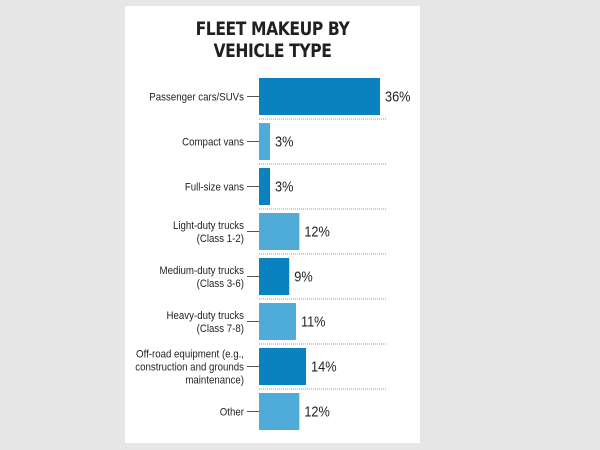 The height and width of the screenshot is (450, 600). I want to click on value-label: 11%, so click(313, 320).